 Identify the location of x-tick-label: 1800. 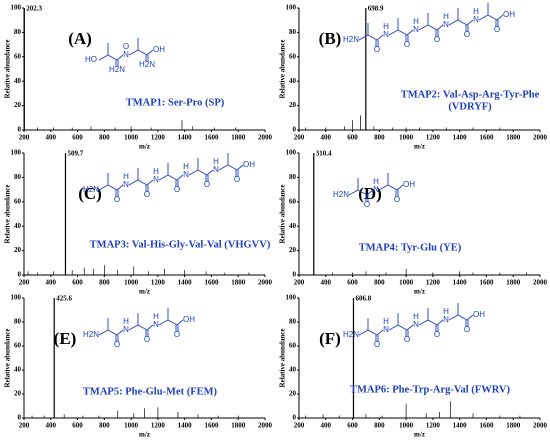
(513, 138).